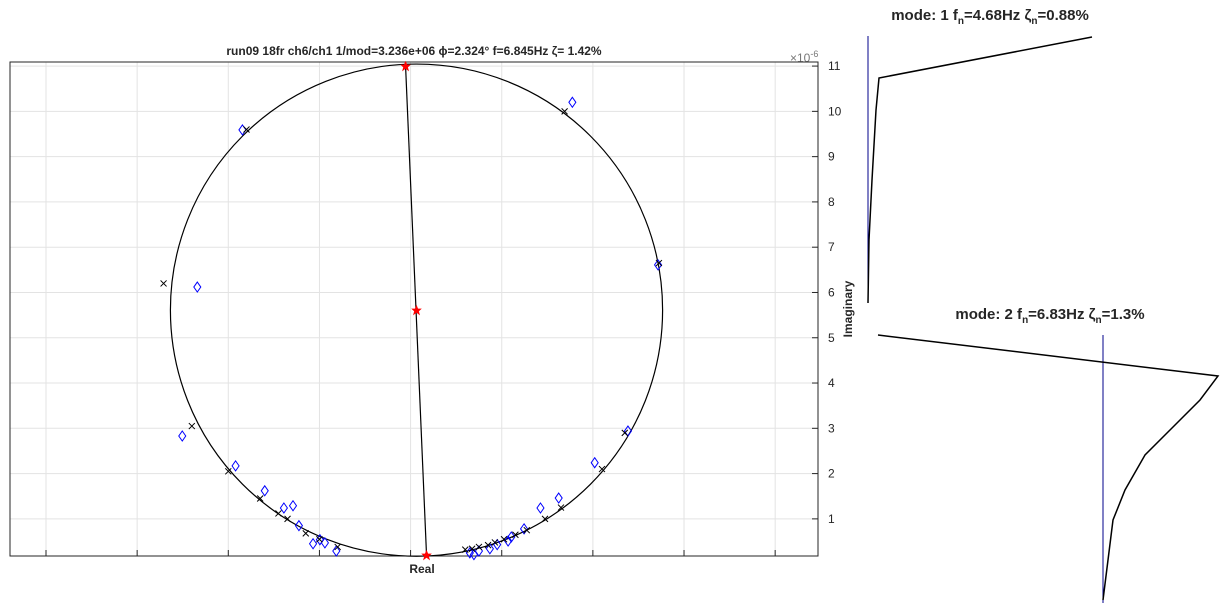  What do you see at coordinates (831, 157) in the screenshot?
I see `y-tick-label: 9` at bounding box center [831, 157].